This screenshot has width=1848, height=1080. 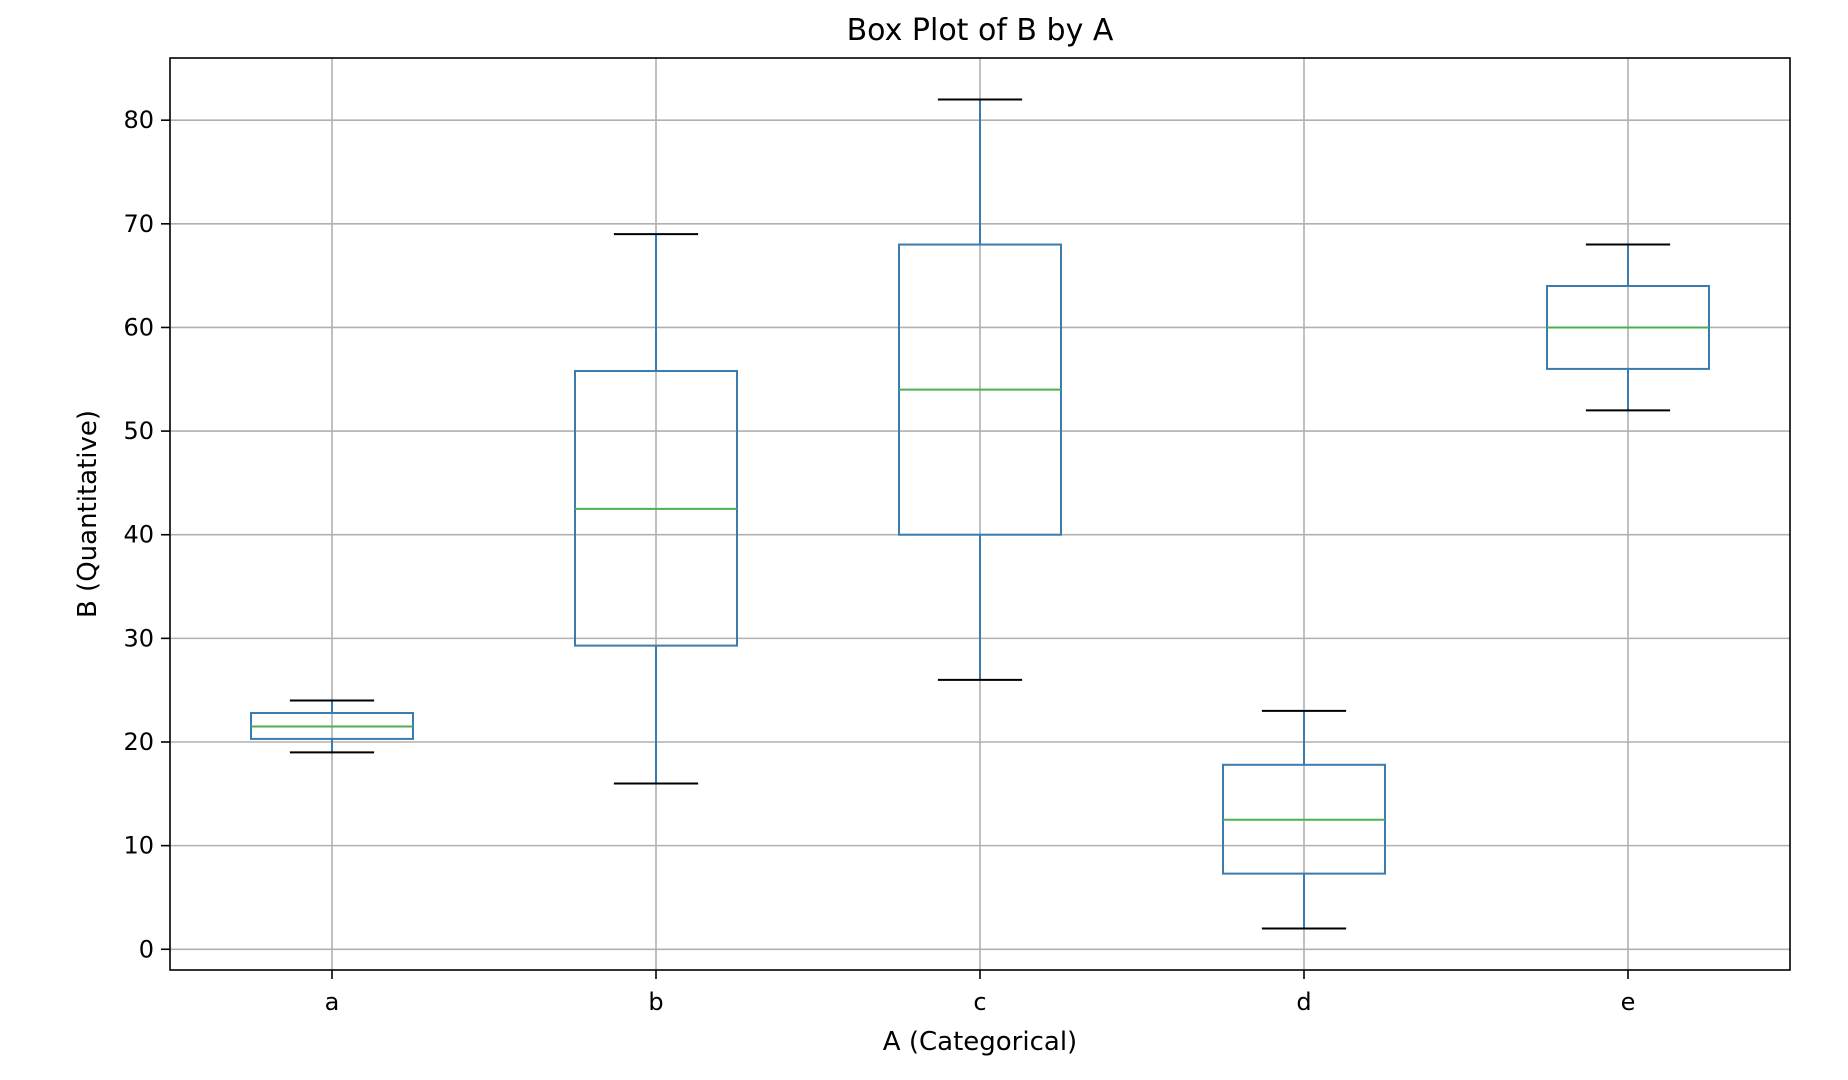 What do you see at coordinates (138, 431) in the screenshot?
I see `y-tick-label: 50` at bounding box center [138, 431].